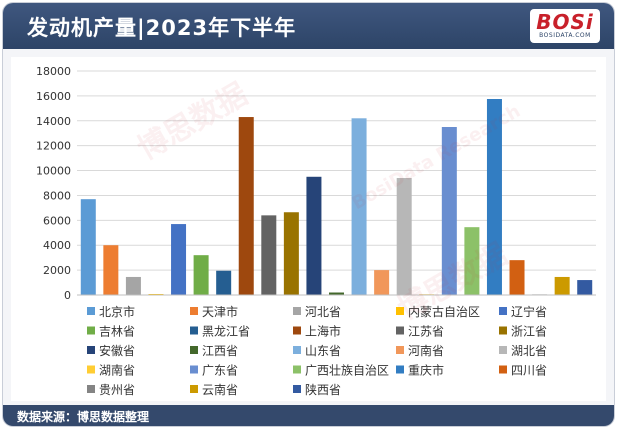  What do you see at coordinates (426, 350) in the screenshot?
I see `legend-label: 河南省` at bounding box center [426, 350].